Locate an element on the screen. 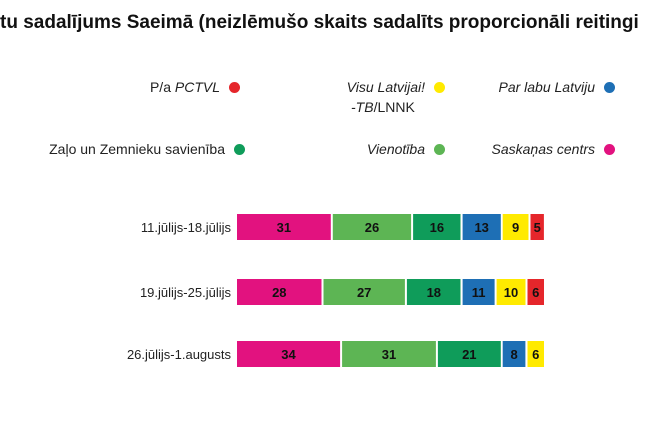 This screenshot has height=440, width=650. bar-value-visu-latvijai-tb-lnnk-row-2: 10 is located at coordinates (511, 292).